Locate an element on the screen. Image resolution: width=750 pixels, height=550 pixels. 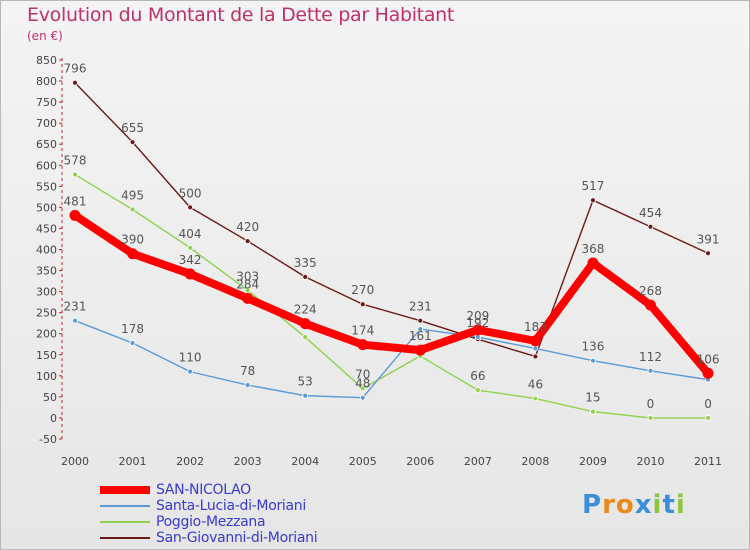
data-label: 136 is located at coordinates (592, 347).